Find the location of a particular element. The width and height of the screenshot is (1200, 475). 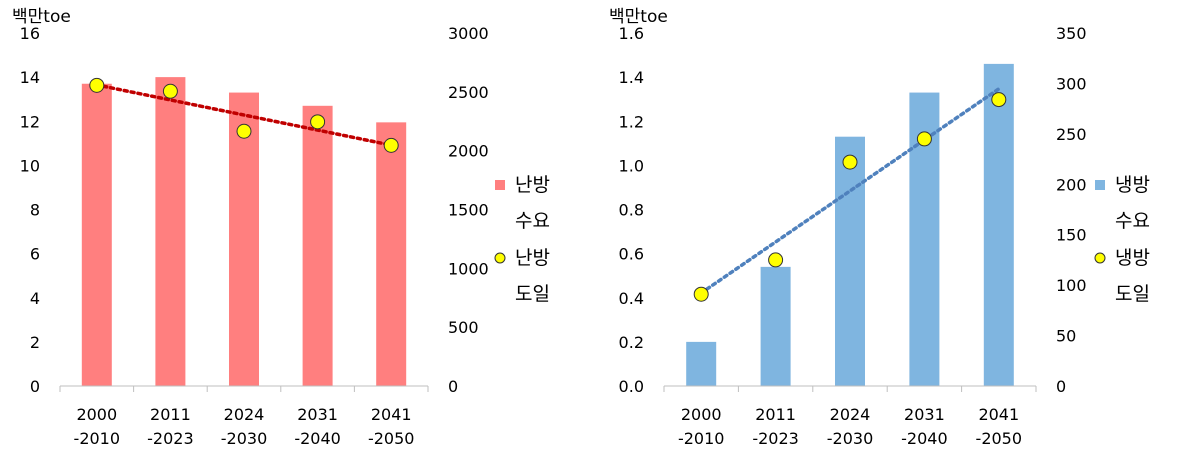

y-tick-label: 0.4 is located at coordinates (631, 298).